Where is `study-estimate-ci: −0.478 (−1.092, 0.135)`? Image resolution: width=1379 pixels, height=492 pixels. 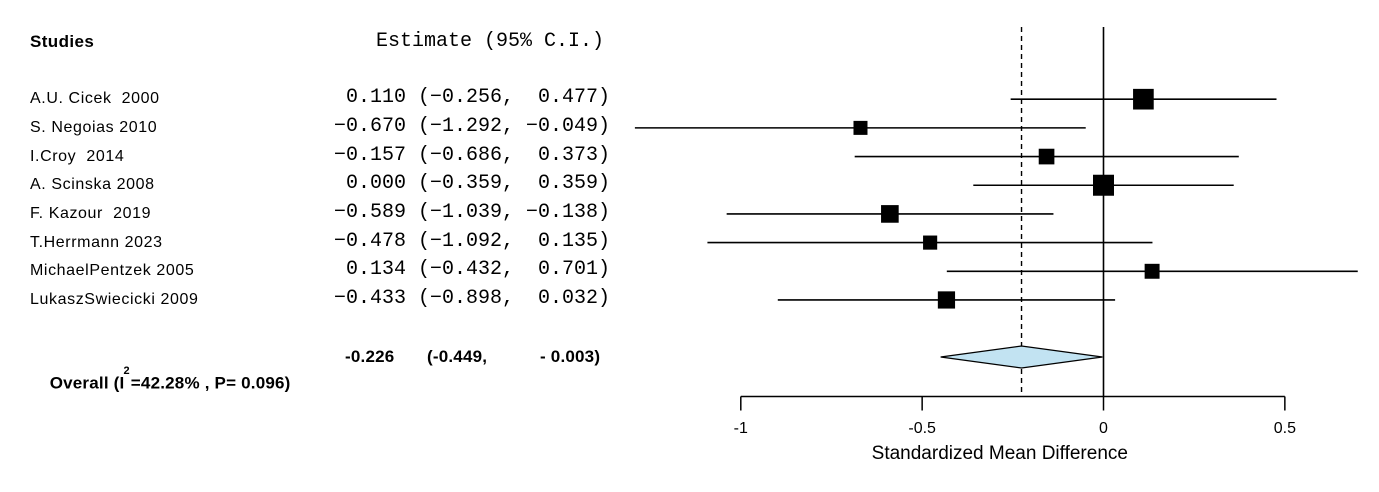
study-estimate-ci: −0.478 (−1.092, 0.135) is located at coordinates (472, 241).